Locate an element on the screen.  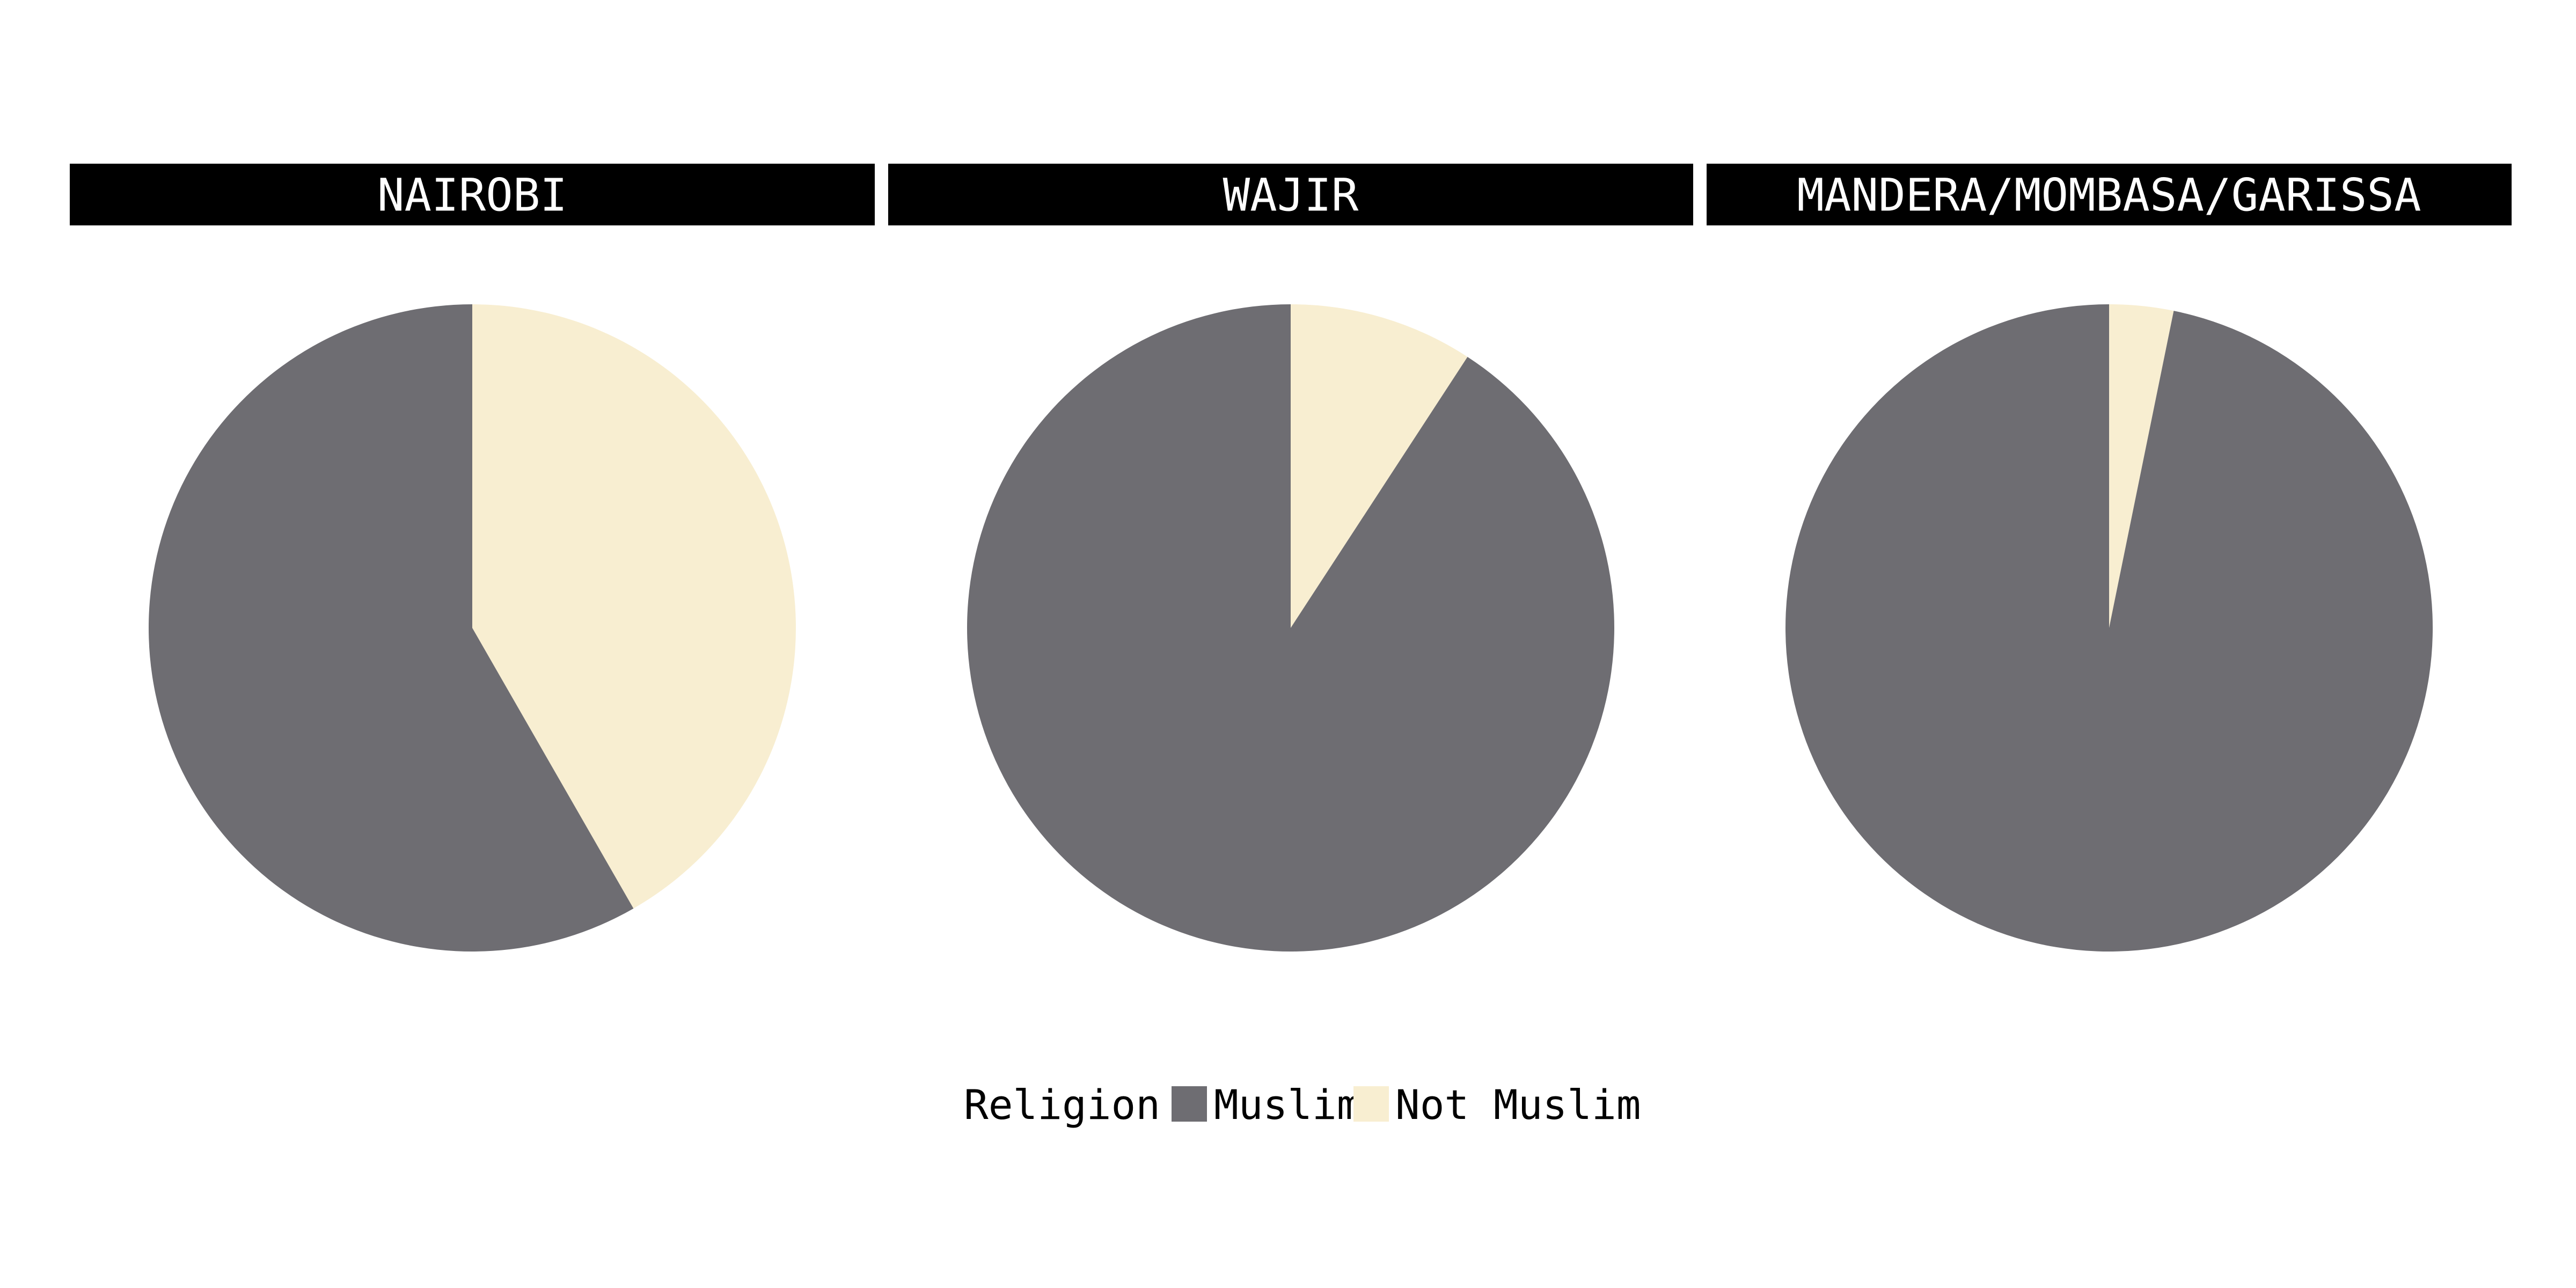
legend-swatch-muslim is located at coordinates (1189, 1104).